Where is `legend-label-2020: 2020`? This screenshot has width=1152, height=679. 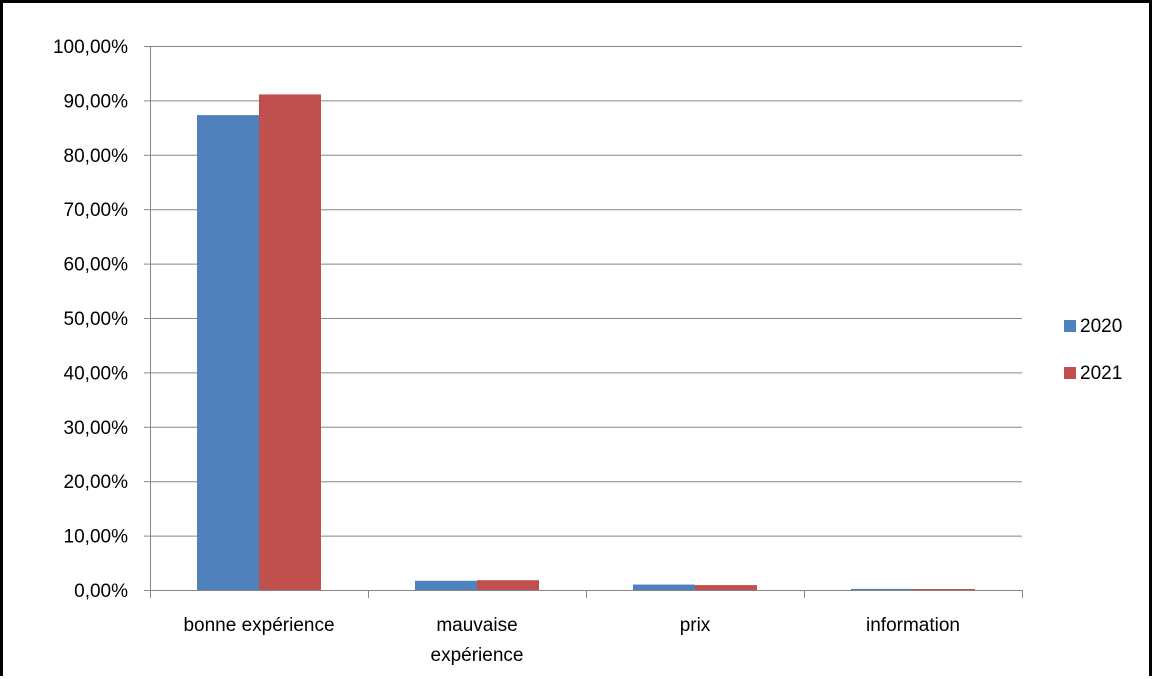
legend-label-2020: 2020 is located at coordinates (1101, 326).